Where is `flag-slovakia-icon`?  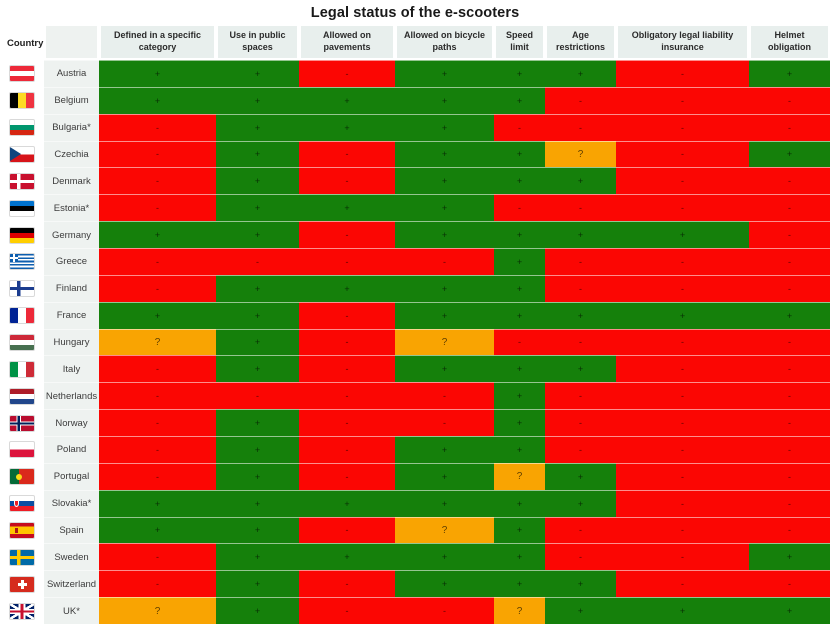
flag-slovakia-icon is located at coordinates (22, 504).